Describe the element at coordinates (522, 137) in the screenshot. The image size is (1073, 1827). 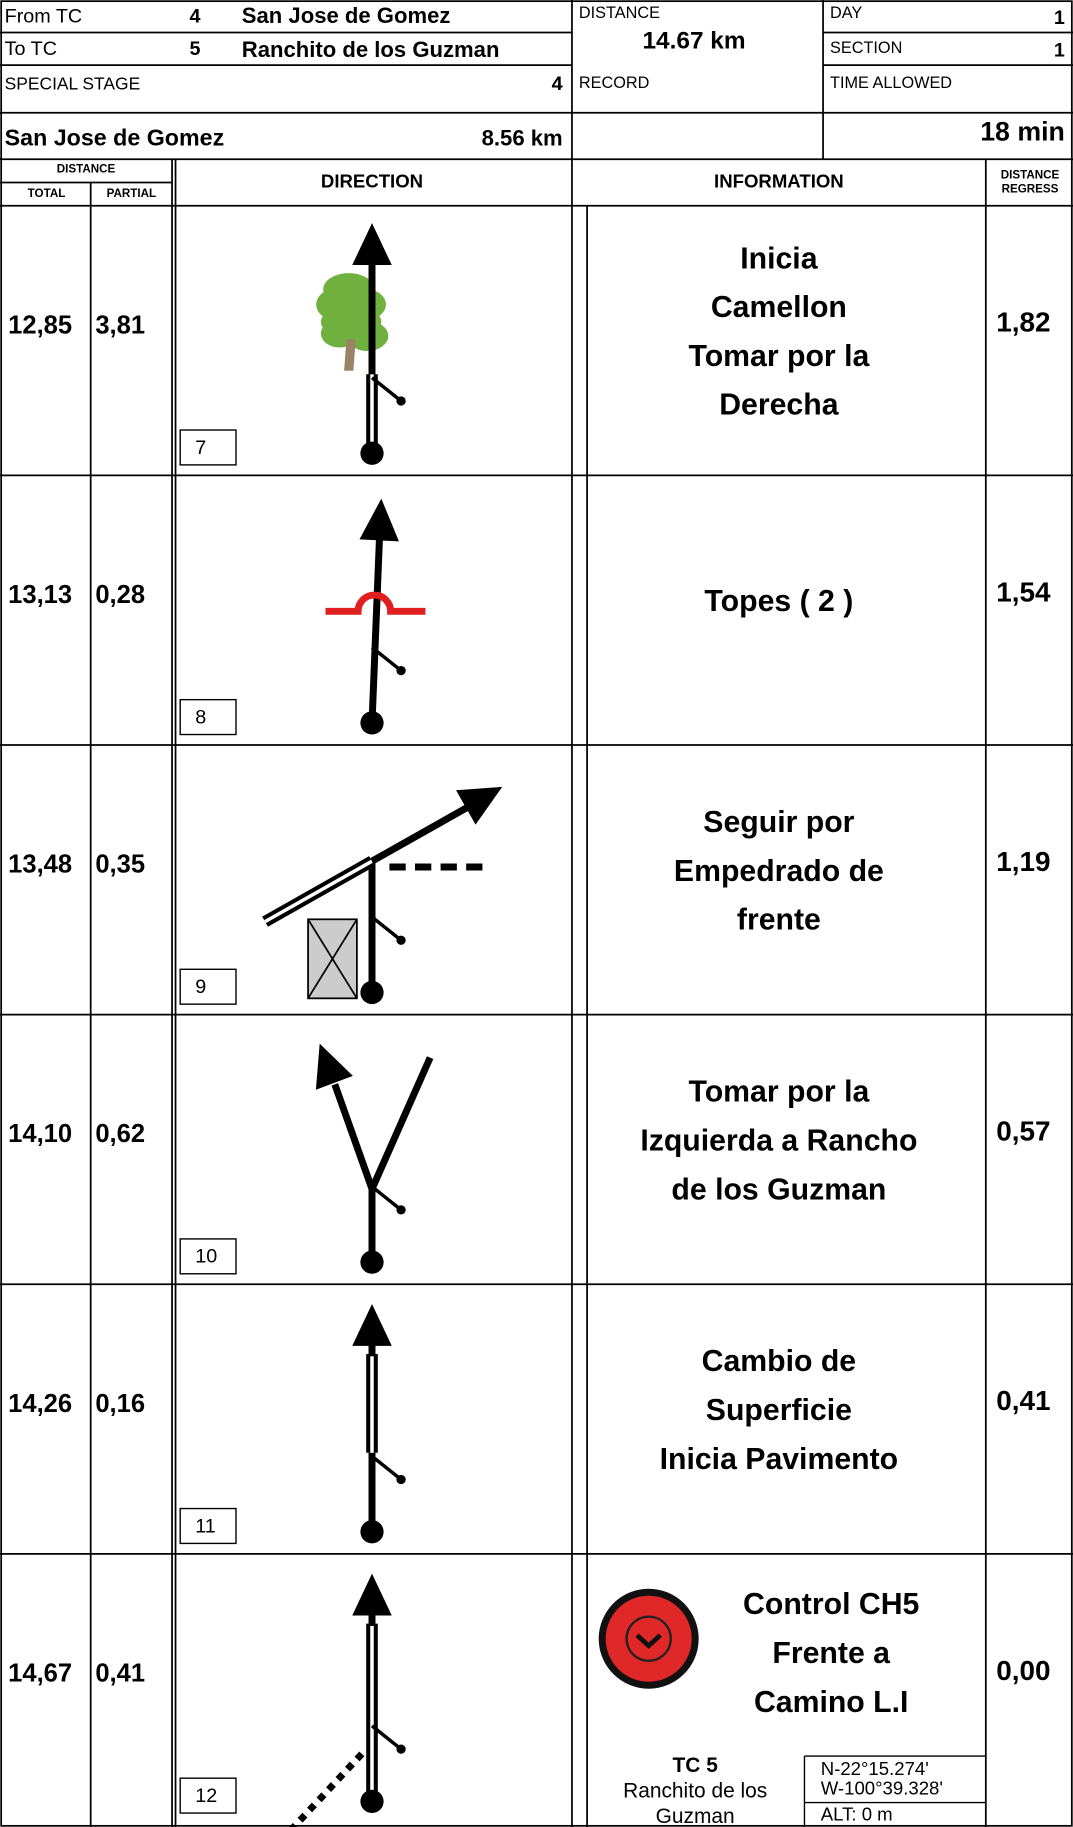
I see `stage-length: 8.56 km` at that location.